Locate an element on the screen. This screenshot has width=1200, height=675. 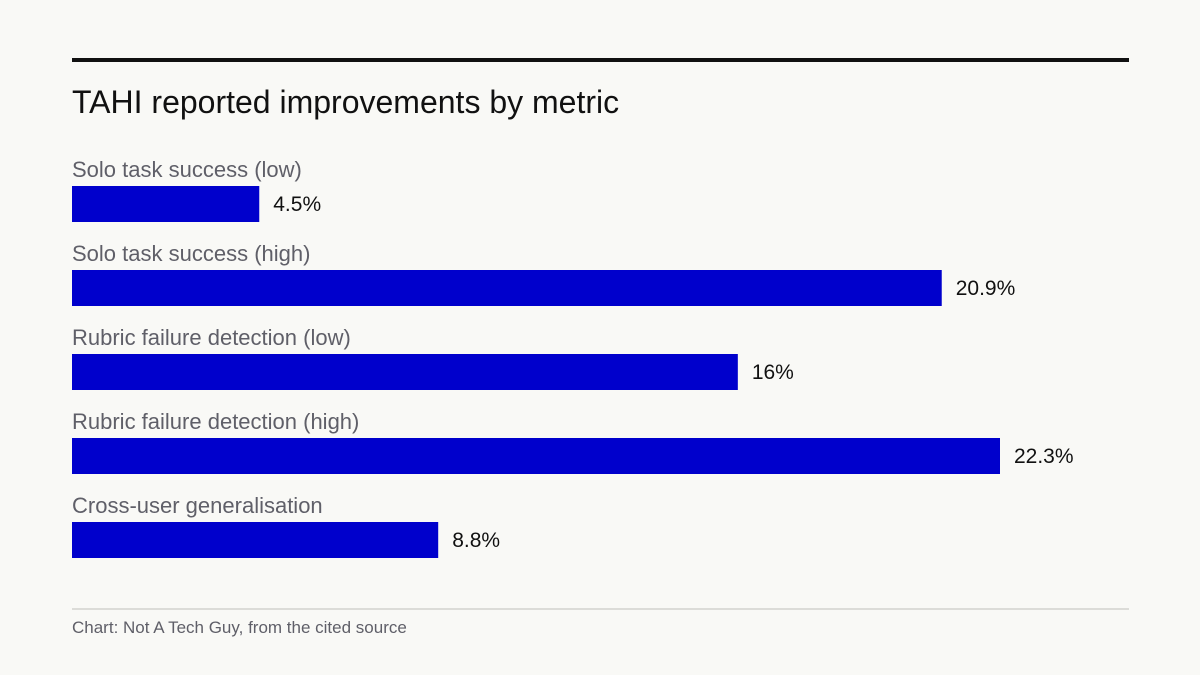
value-label: 20.9% is located at coordinates (986, 288).